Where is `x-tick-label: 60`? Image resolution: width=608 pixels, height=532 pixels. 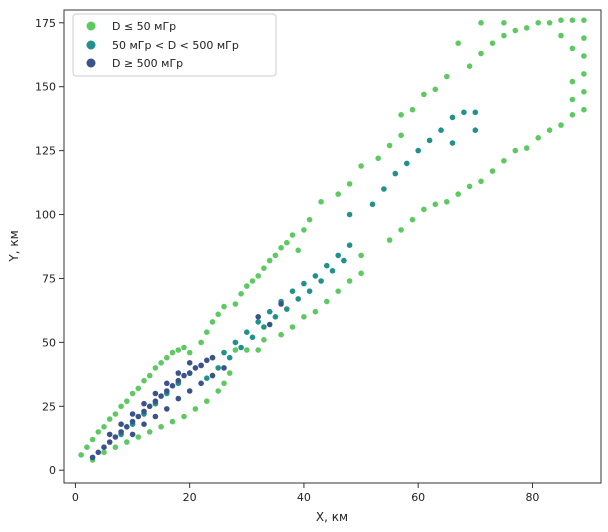 x-tick-label: 60 is located at coordinates (418, 497).